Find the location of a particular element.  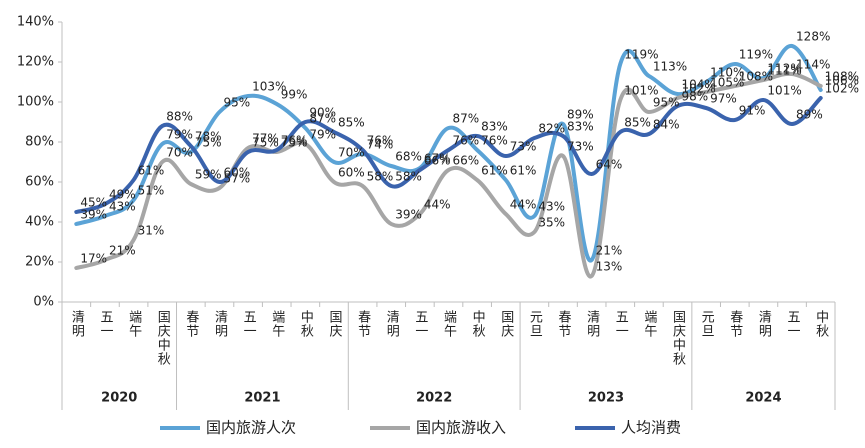

data-label: 104% is located at coordinates (699, 85).